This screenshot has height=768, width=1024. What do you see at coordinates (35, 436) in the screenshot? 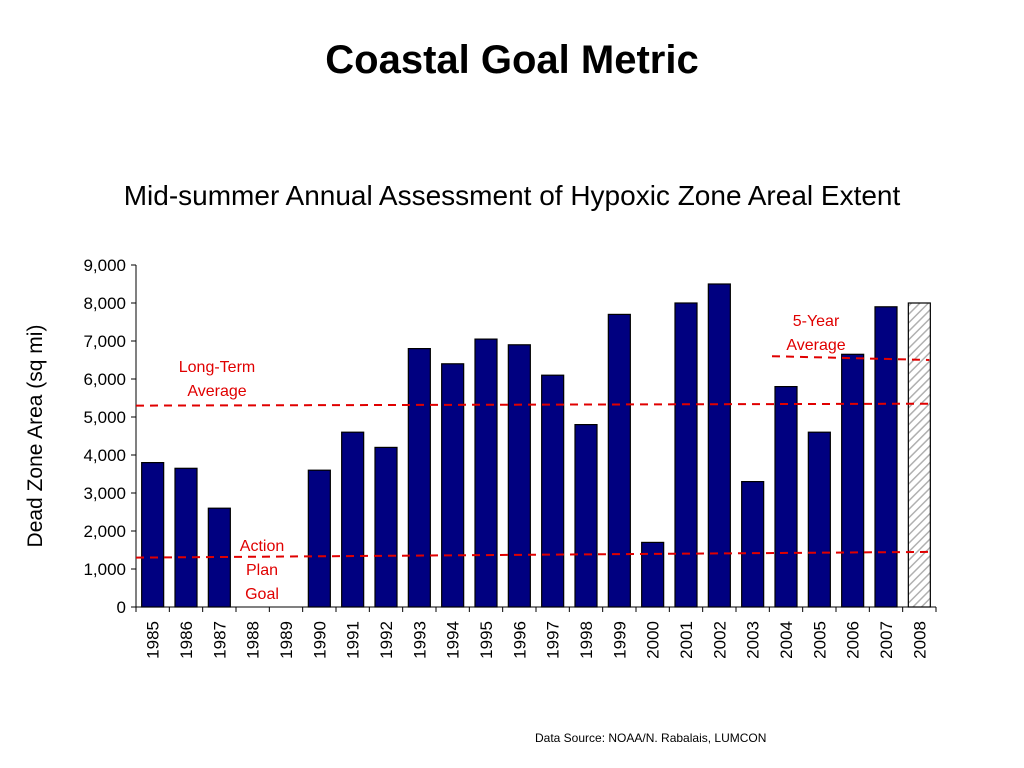
I see `y-axis-label: Dead Zone Area (sq mi)` at bounding box center [35, 436].